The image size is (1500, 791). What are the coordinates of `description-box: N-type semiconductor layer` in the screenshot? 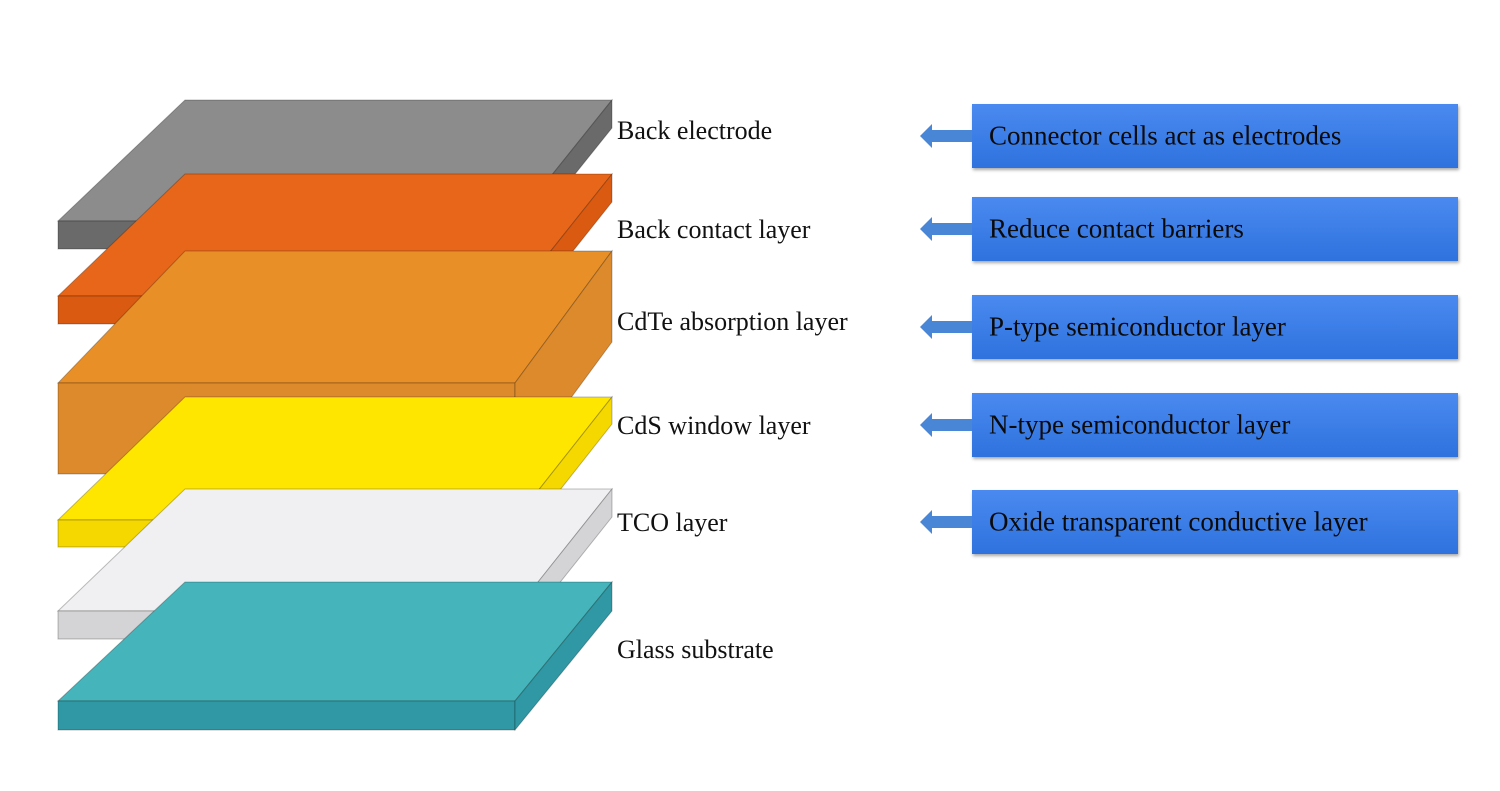 It's located at (1215, 425).